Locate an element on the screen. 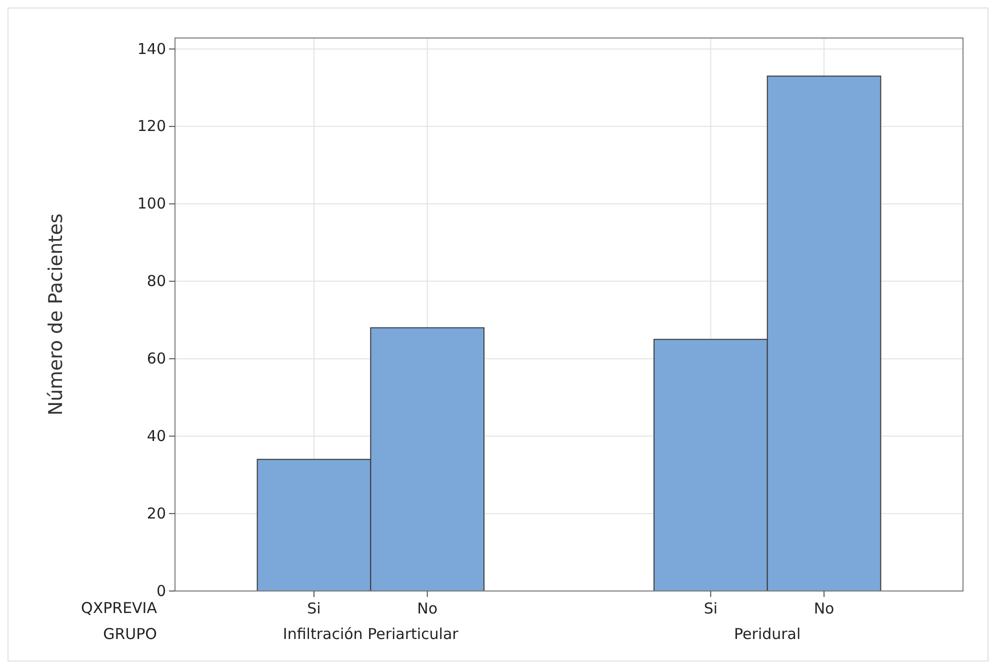 The height and width of the screenshot is (669, 996). text: GRUPO is located at coordinates (130, 634).